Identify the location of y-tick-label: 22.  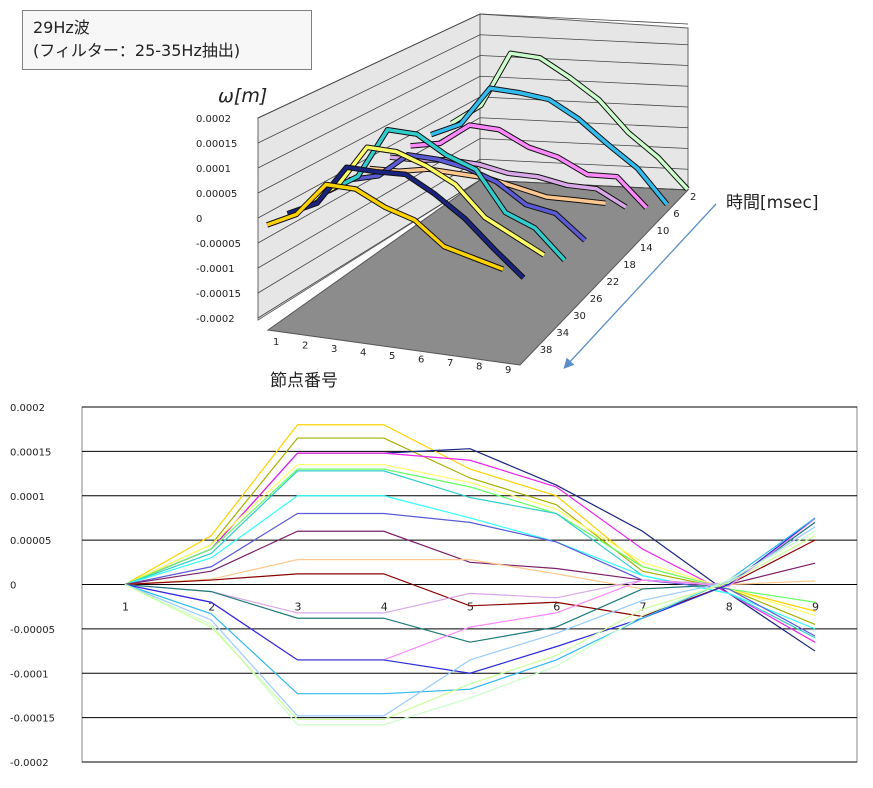
(613, 282).